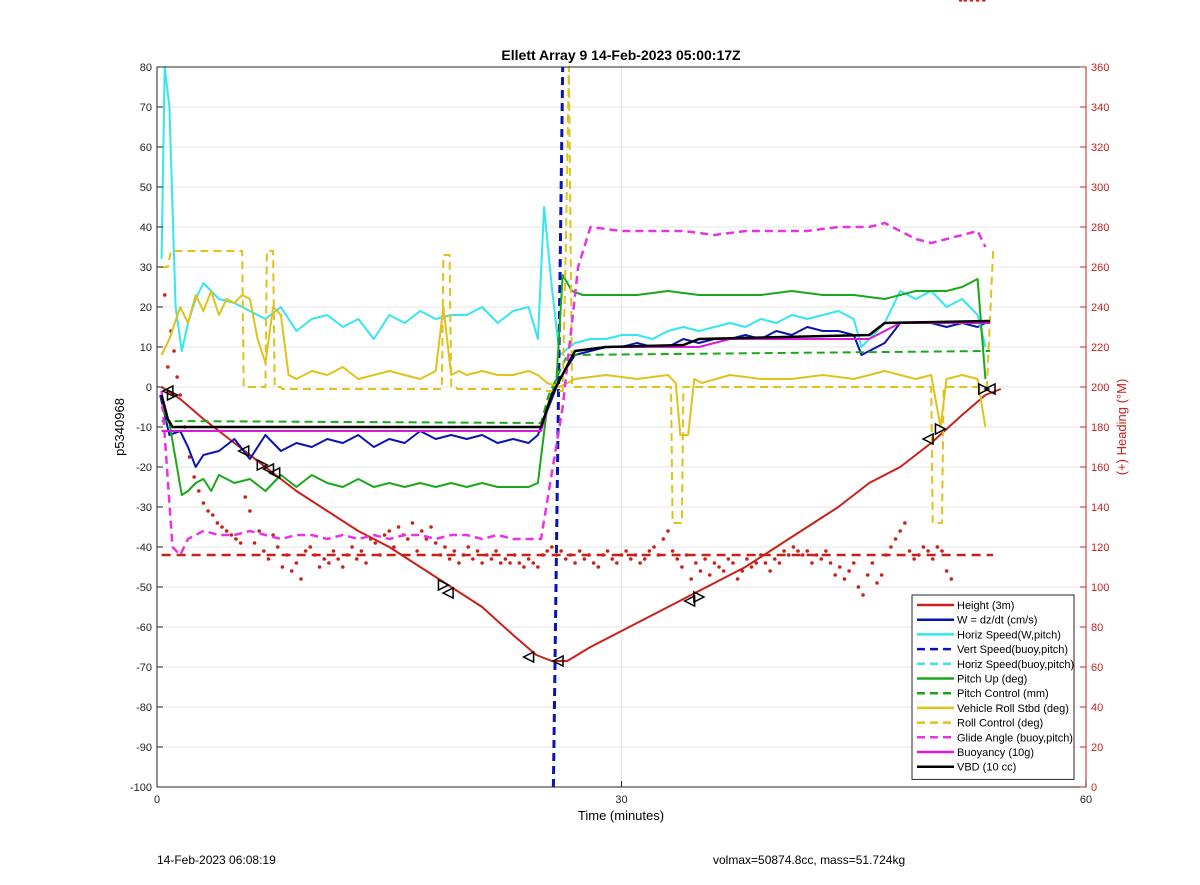  Describe the element at coordinates (1100, 588) in the screenshot. I see `y2-tick-label: 100` at that location.